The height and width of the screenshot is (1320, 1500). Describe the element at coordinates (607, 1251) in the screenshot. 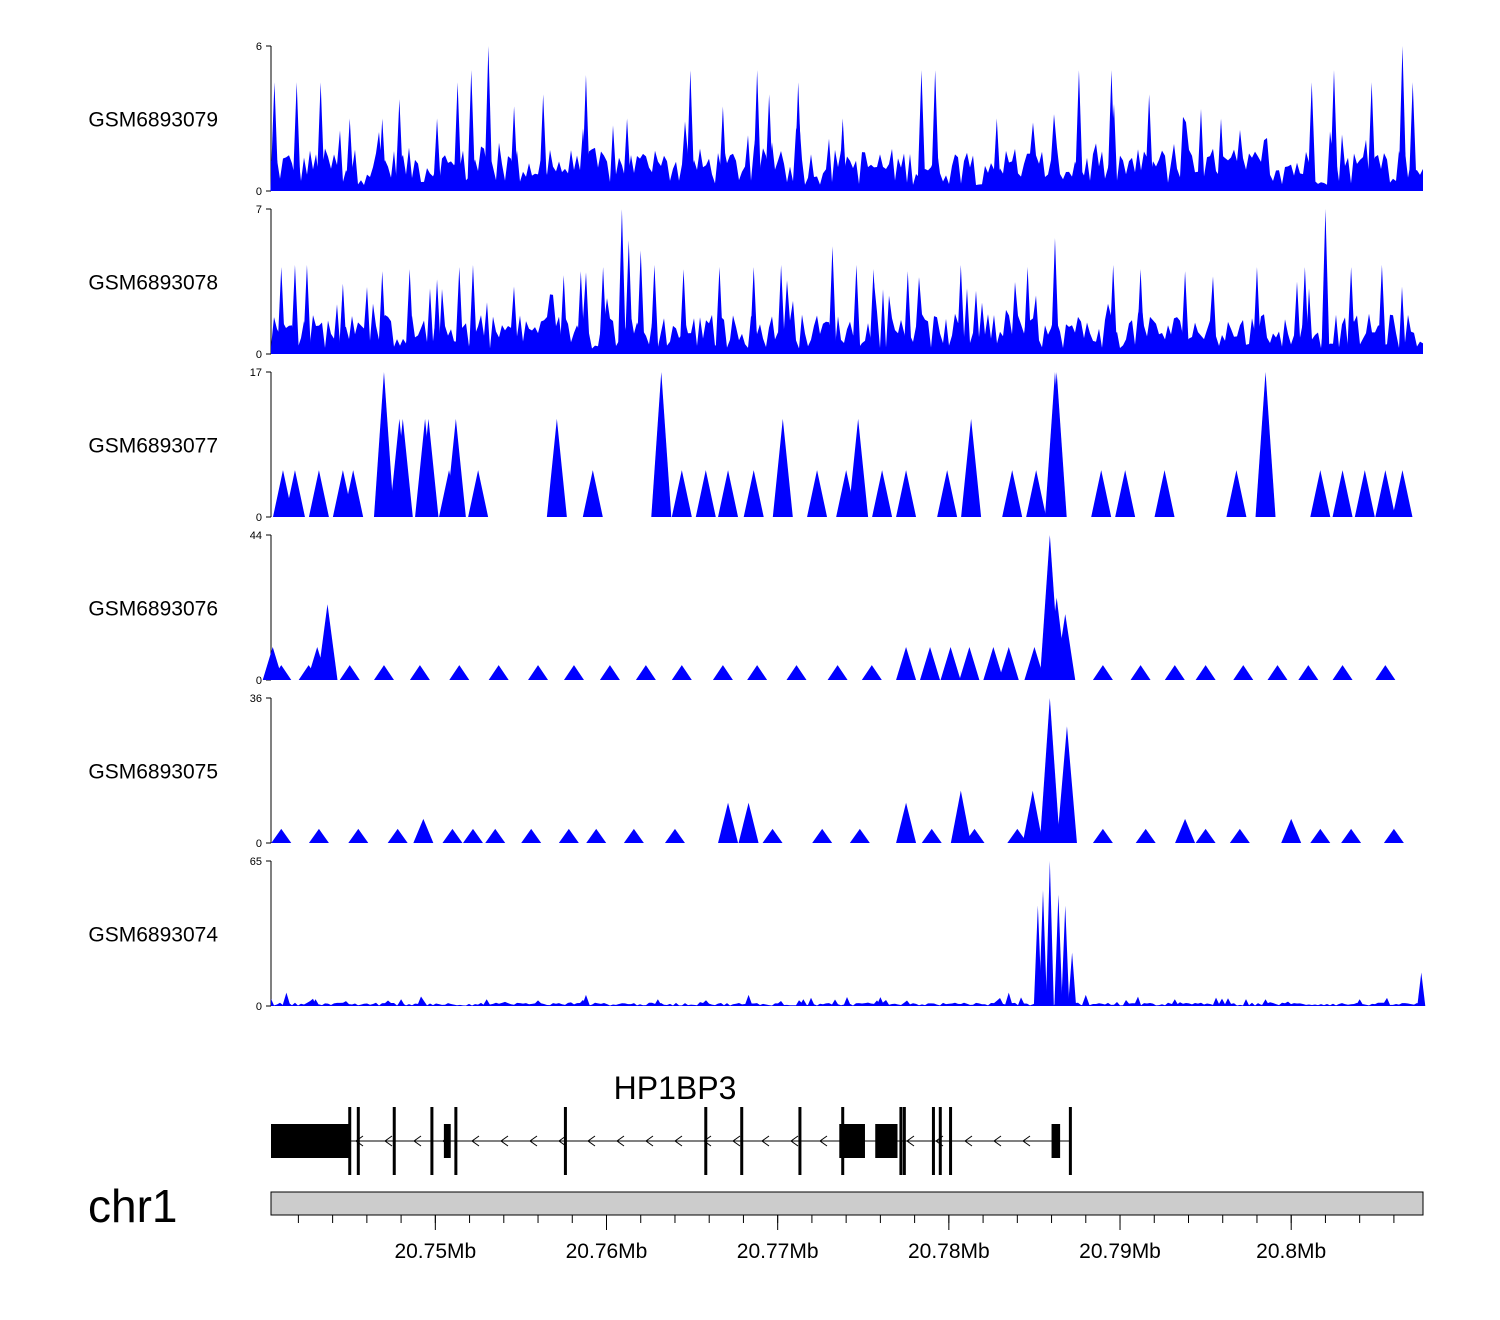

I see `x-tick-label: 20.76Mb` at that location.